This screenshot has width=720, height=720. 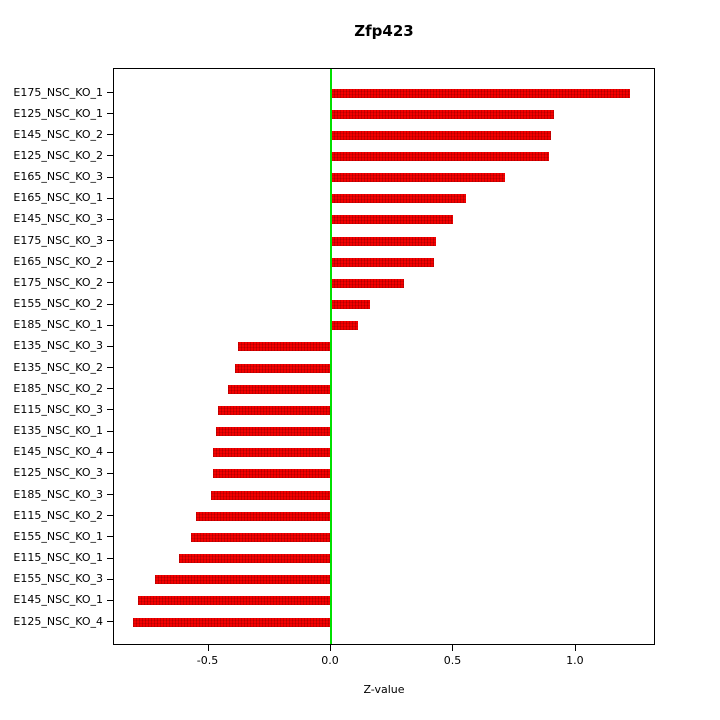 I want to click on y-axis-label: E145_NSC_KO_1, so click(x=58, y=600).